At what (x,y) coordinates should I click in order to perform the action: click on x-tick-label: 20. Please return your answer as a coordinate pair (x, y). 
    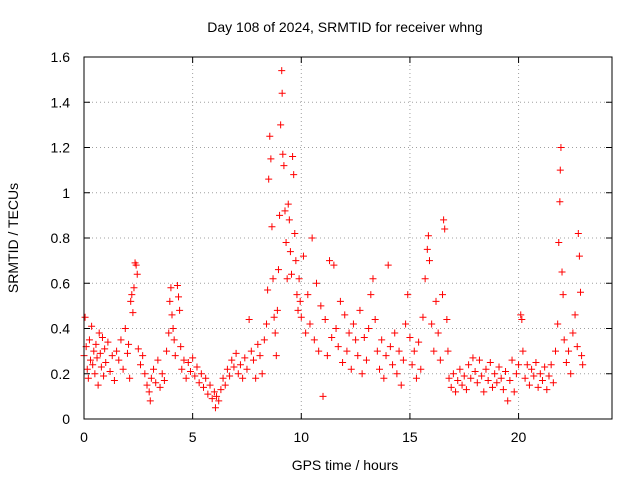
    Looking at the image, I should click on (519, 437).